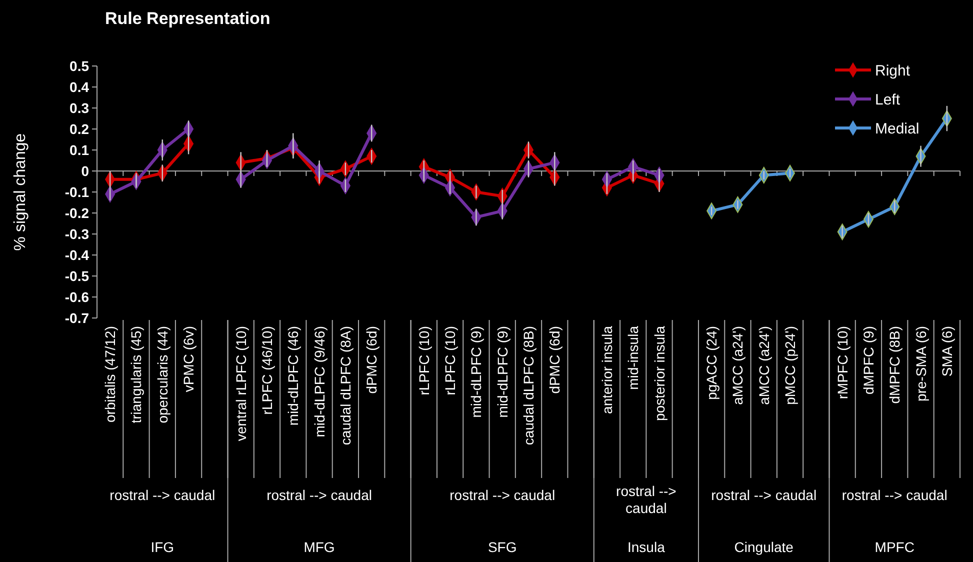 Image resolution: width=973 pixels, height=562 pixels. I want to click on x-tick-label: ventral rLPFC (10), so click(240, 384).